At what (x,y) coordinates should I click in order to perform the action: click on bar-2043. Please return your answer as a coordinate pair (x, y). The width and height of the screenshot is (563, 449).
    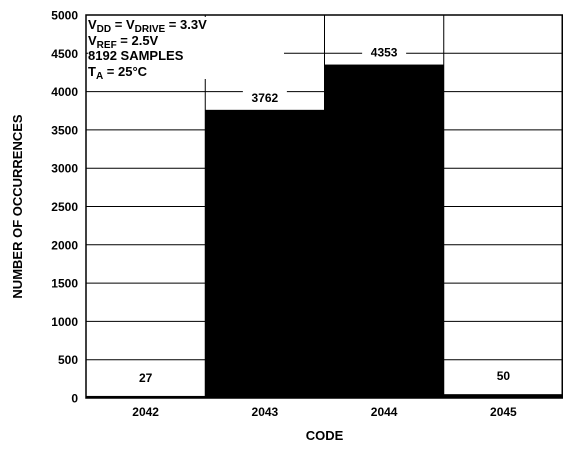
    Looking at the image, I should click on (265, 253).